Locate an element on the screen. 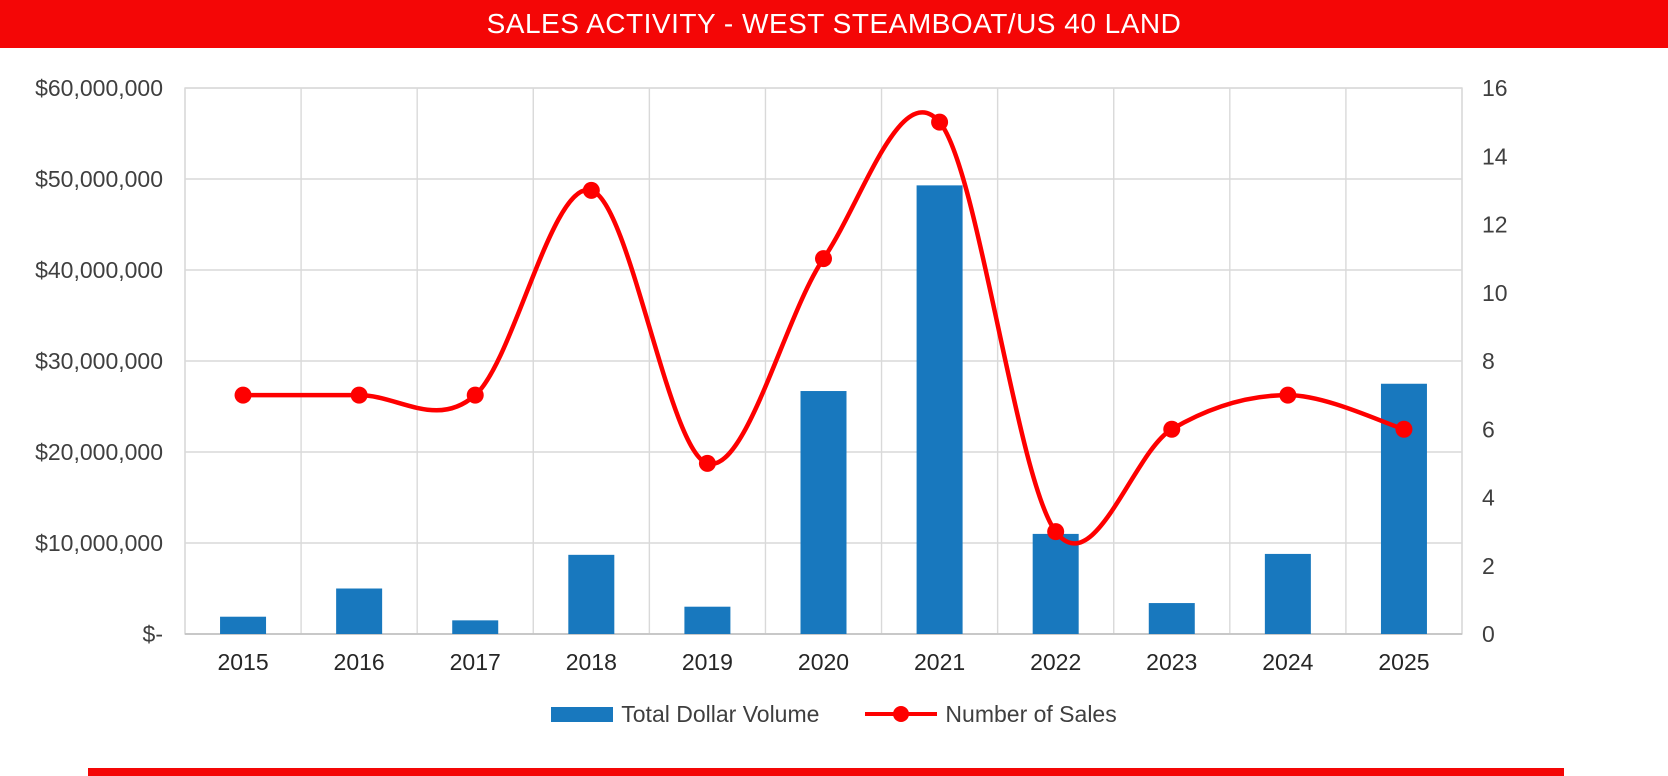  legend-label-total-dollar-volume: Total Dollar Volume is located at coordinates (720, 713).